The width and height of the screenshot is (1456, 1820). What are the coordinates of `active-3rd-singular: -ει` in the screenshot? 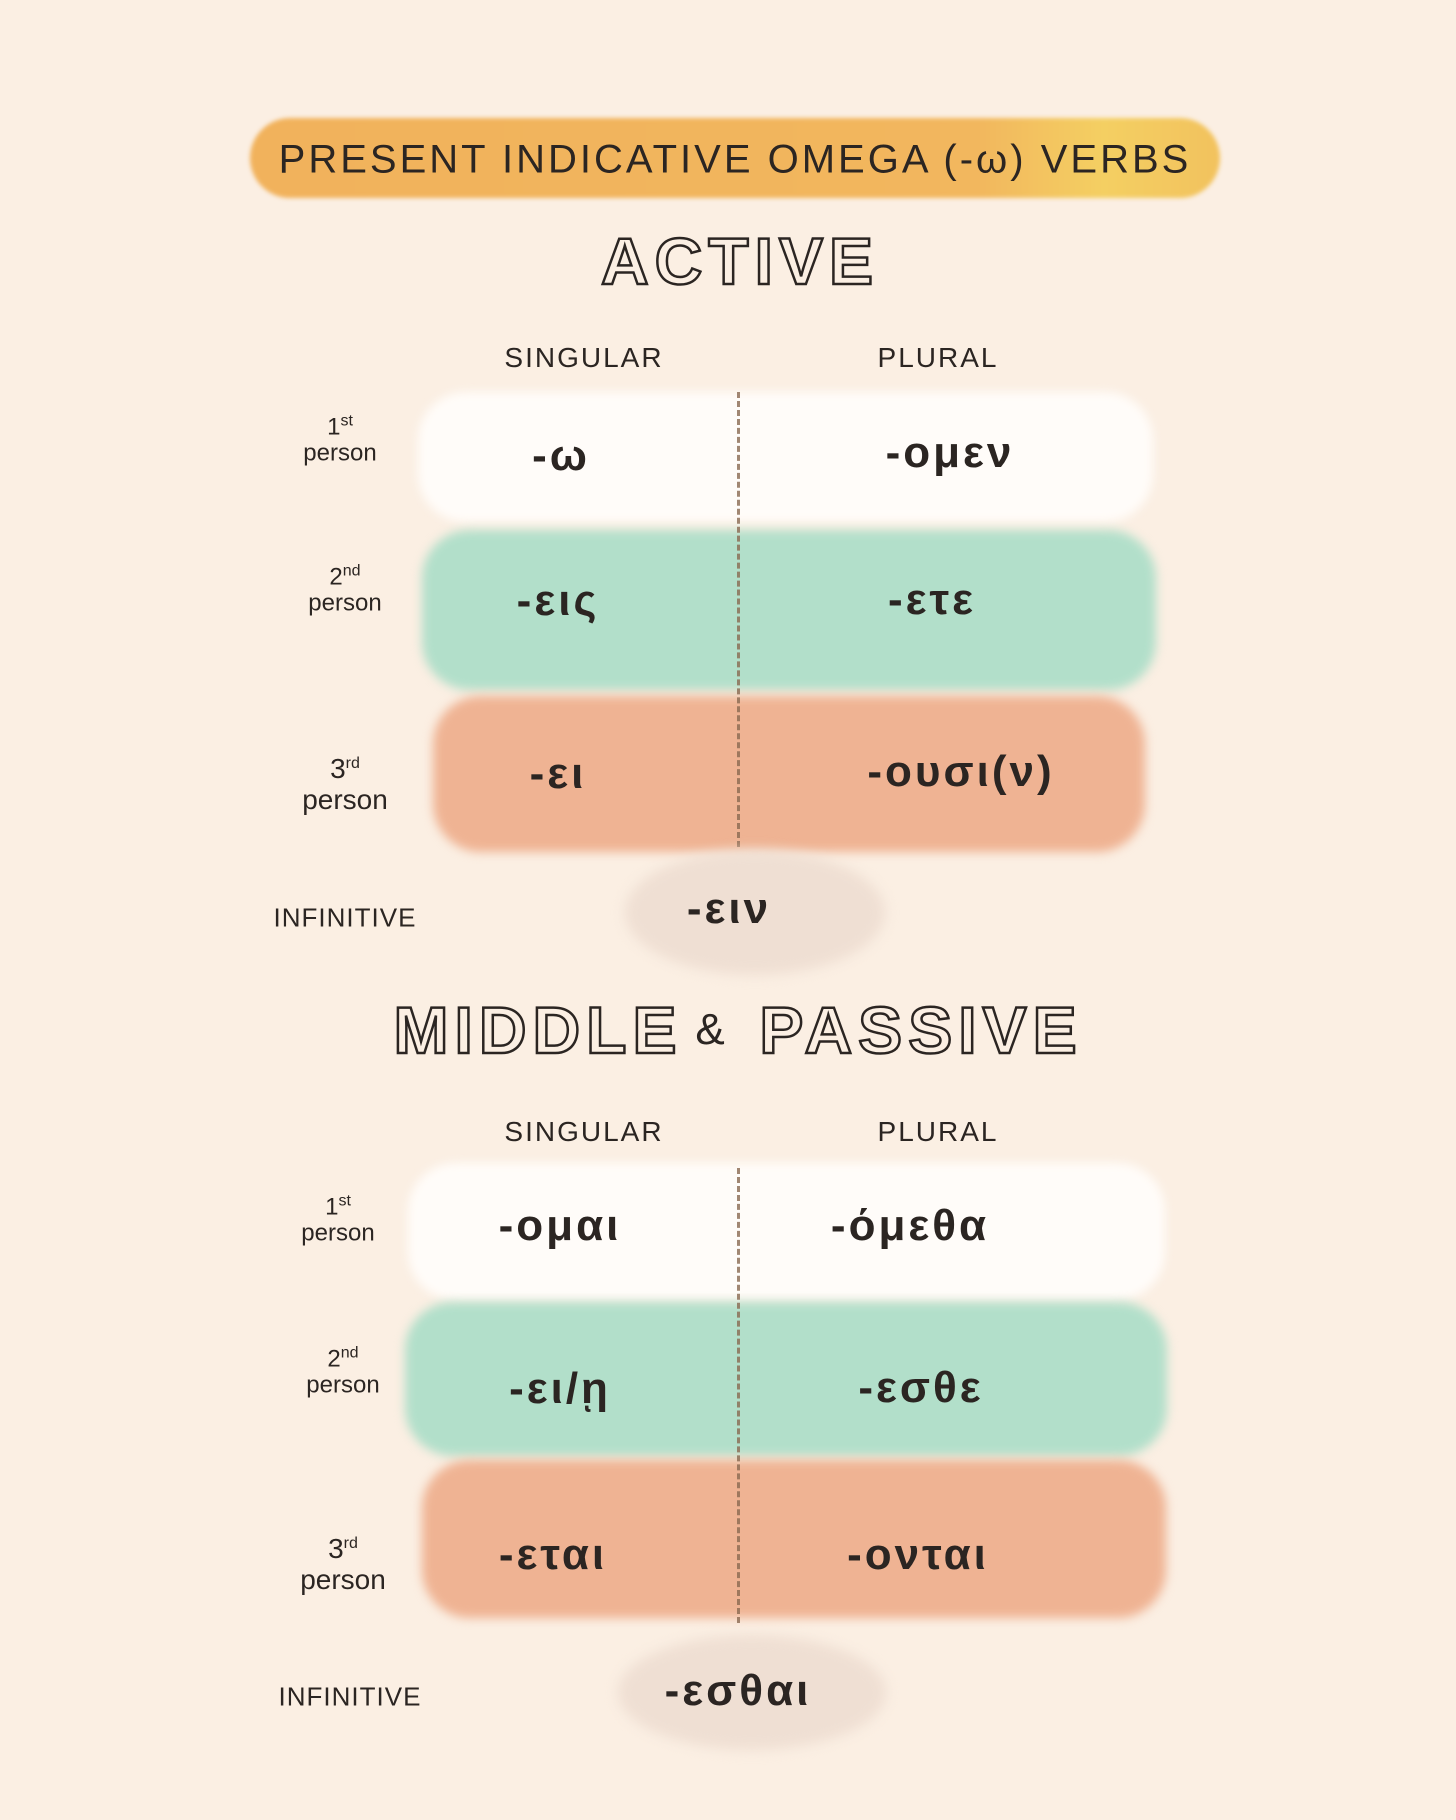 It's located at (558, 773).